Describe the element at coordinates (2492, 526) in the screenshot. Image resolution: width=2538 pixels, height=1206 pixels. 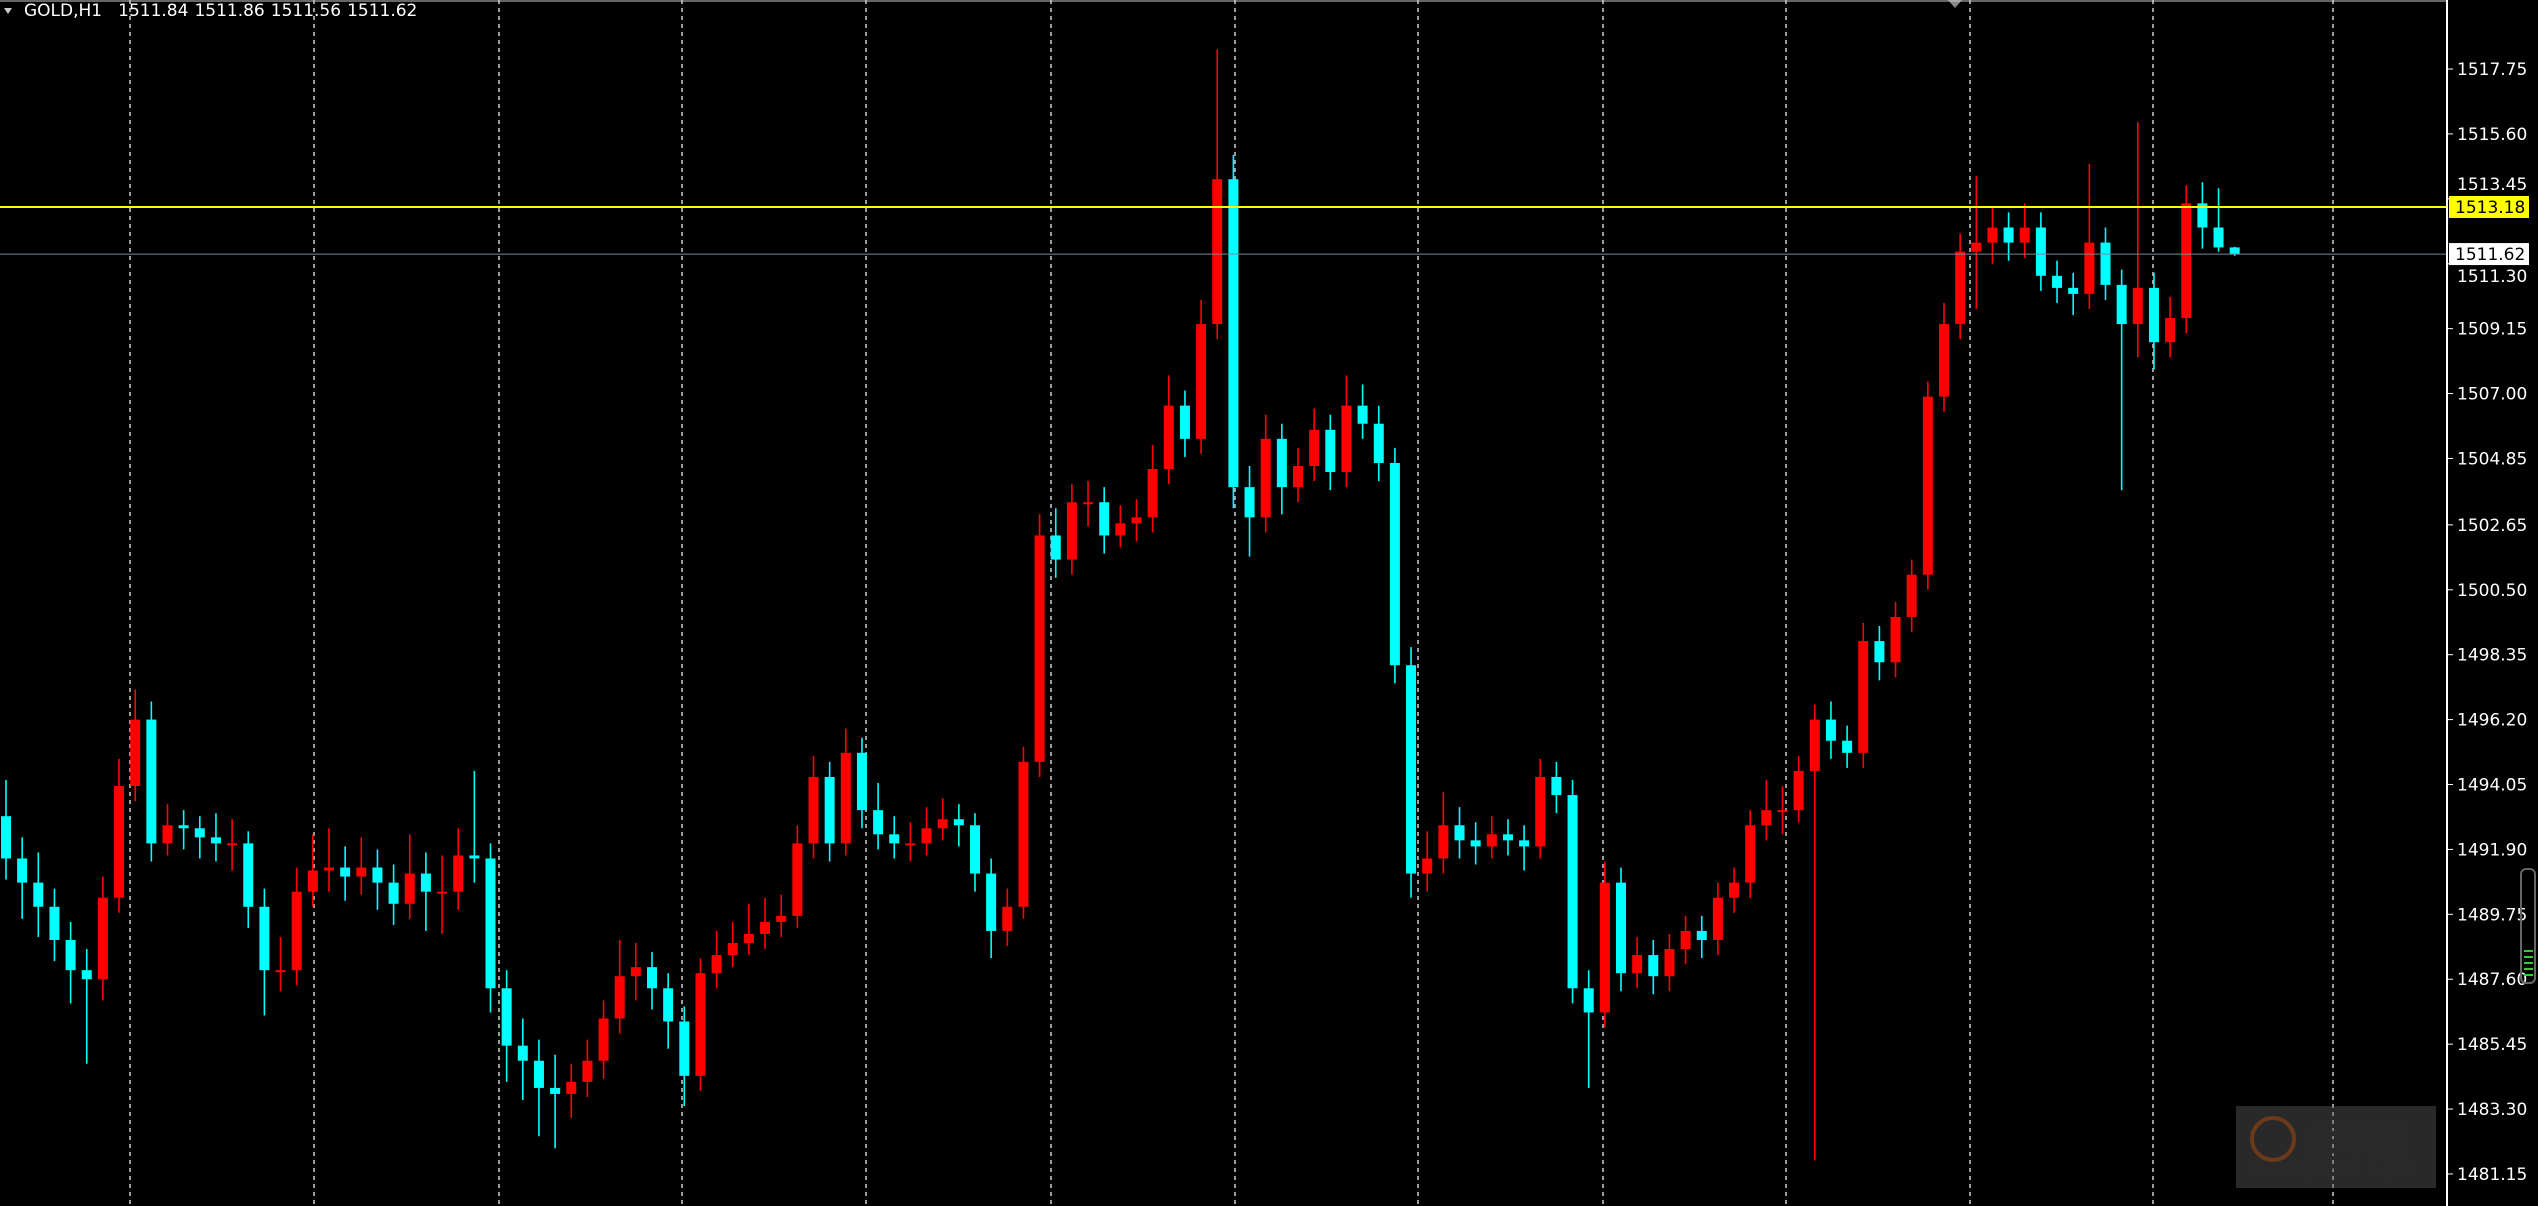
I see `axis-tick-label: 1502.65` at that location.